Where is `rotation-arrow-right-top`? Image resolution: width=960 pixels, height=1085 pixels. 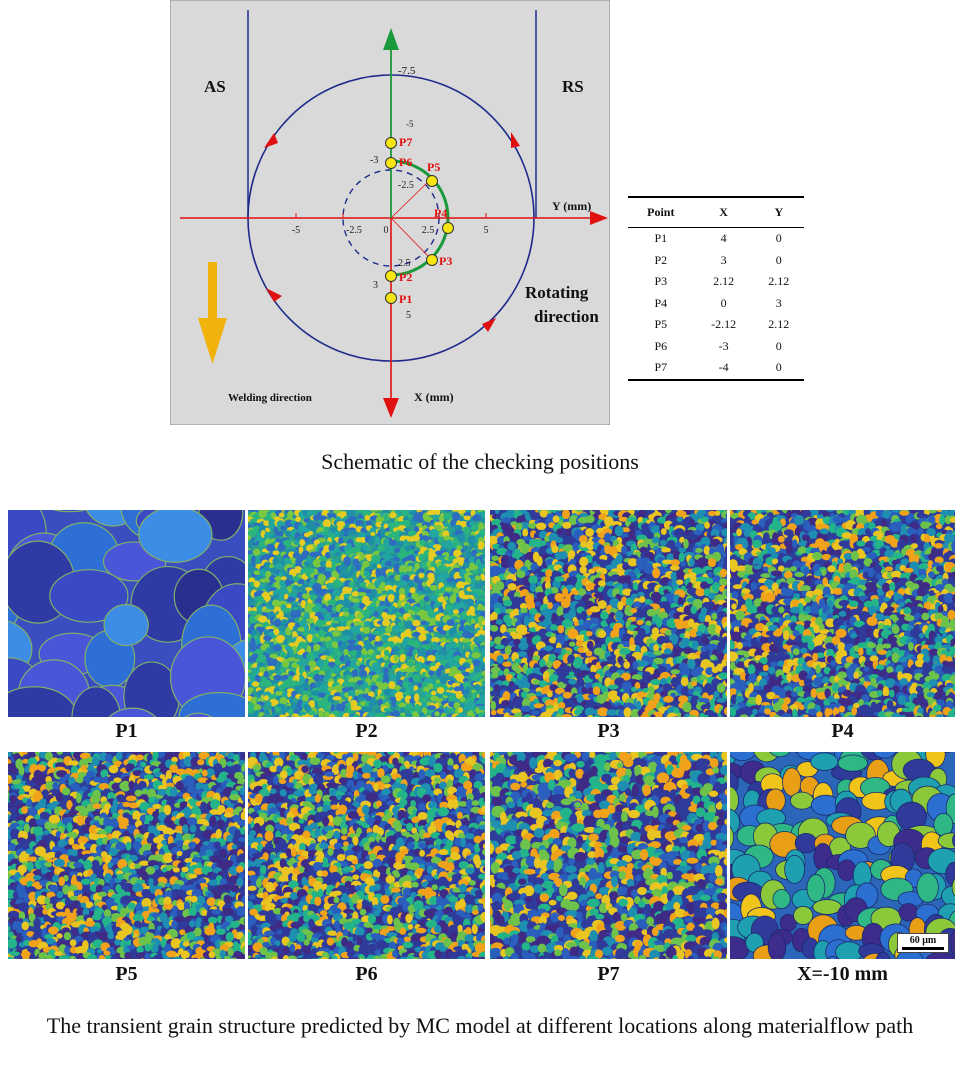 rotation-arrow-right-top is located at coordinates (515, 140).